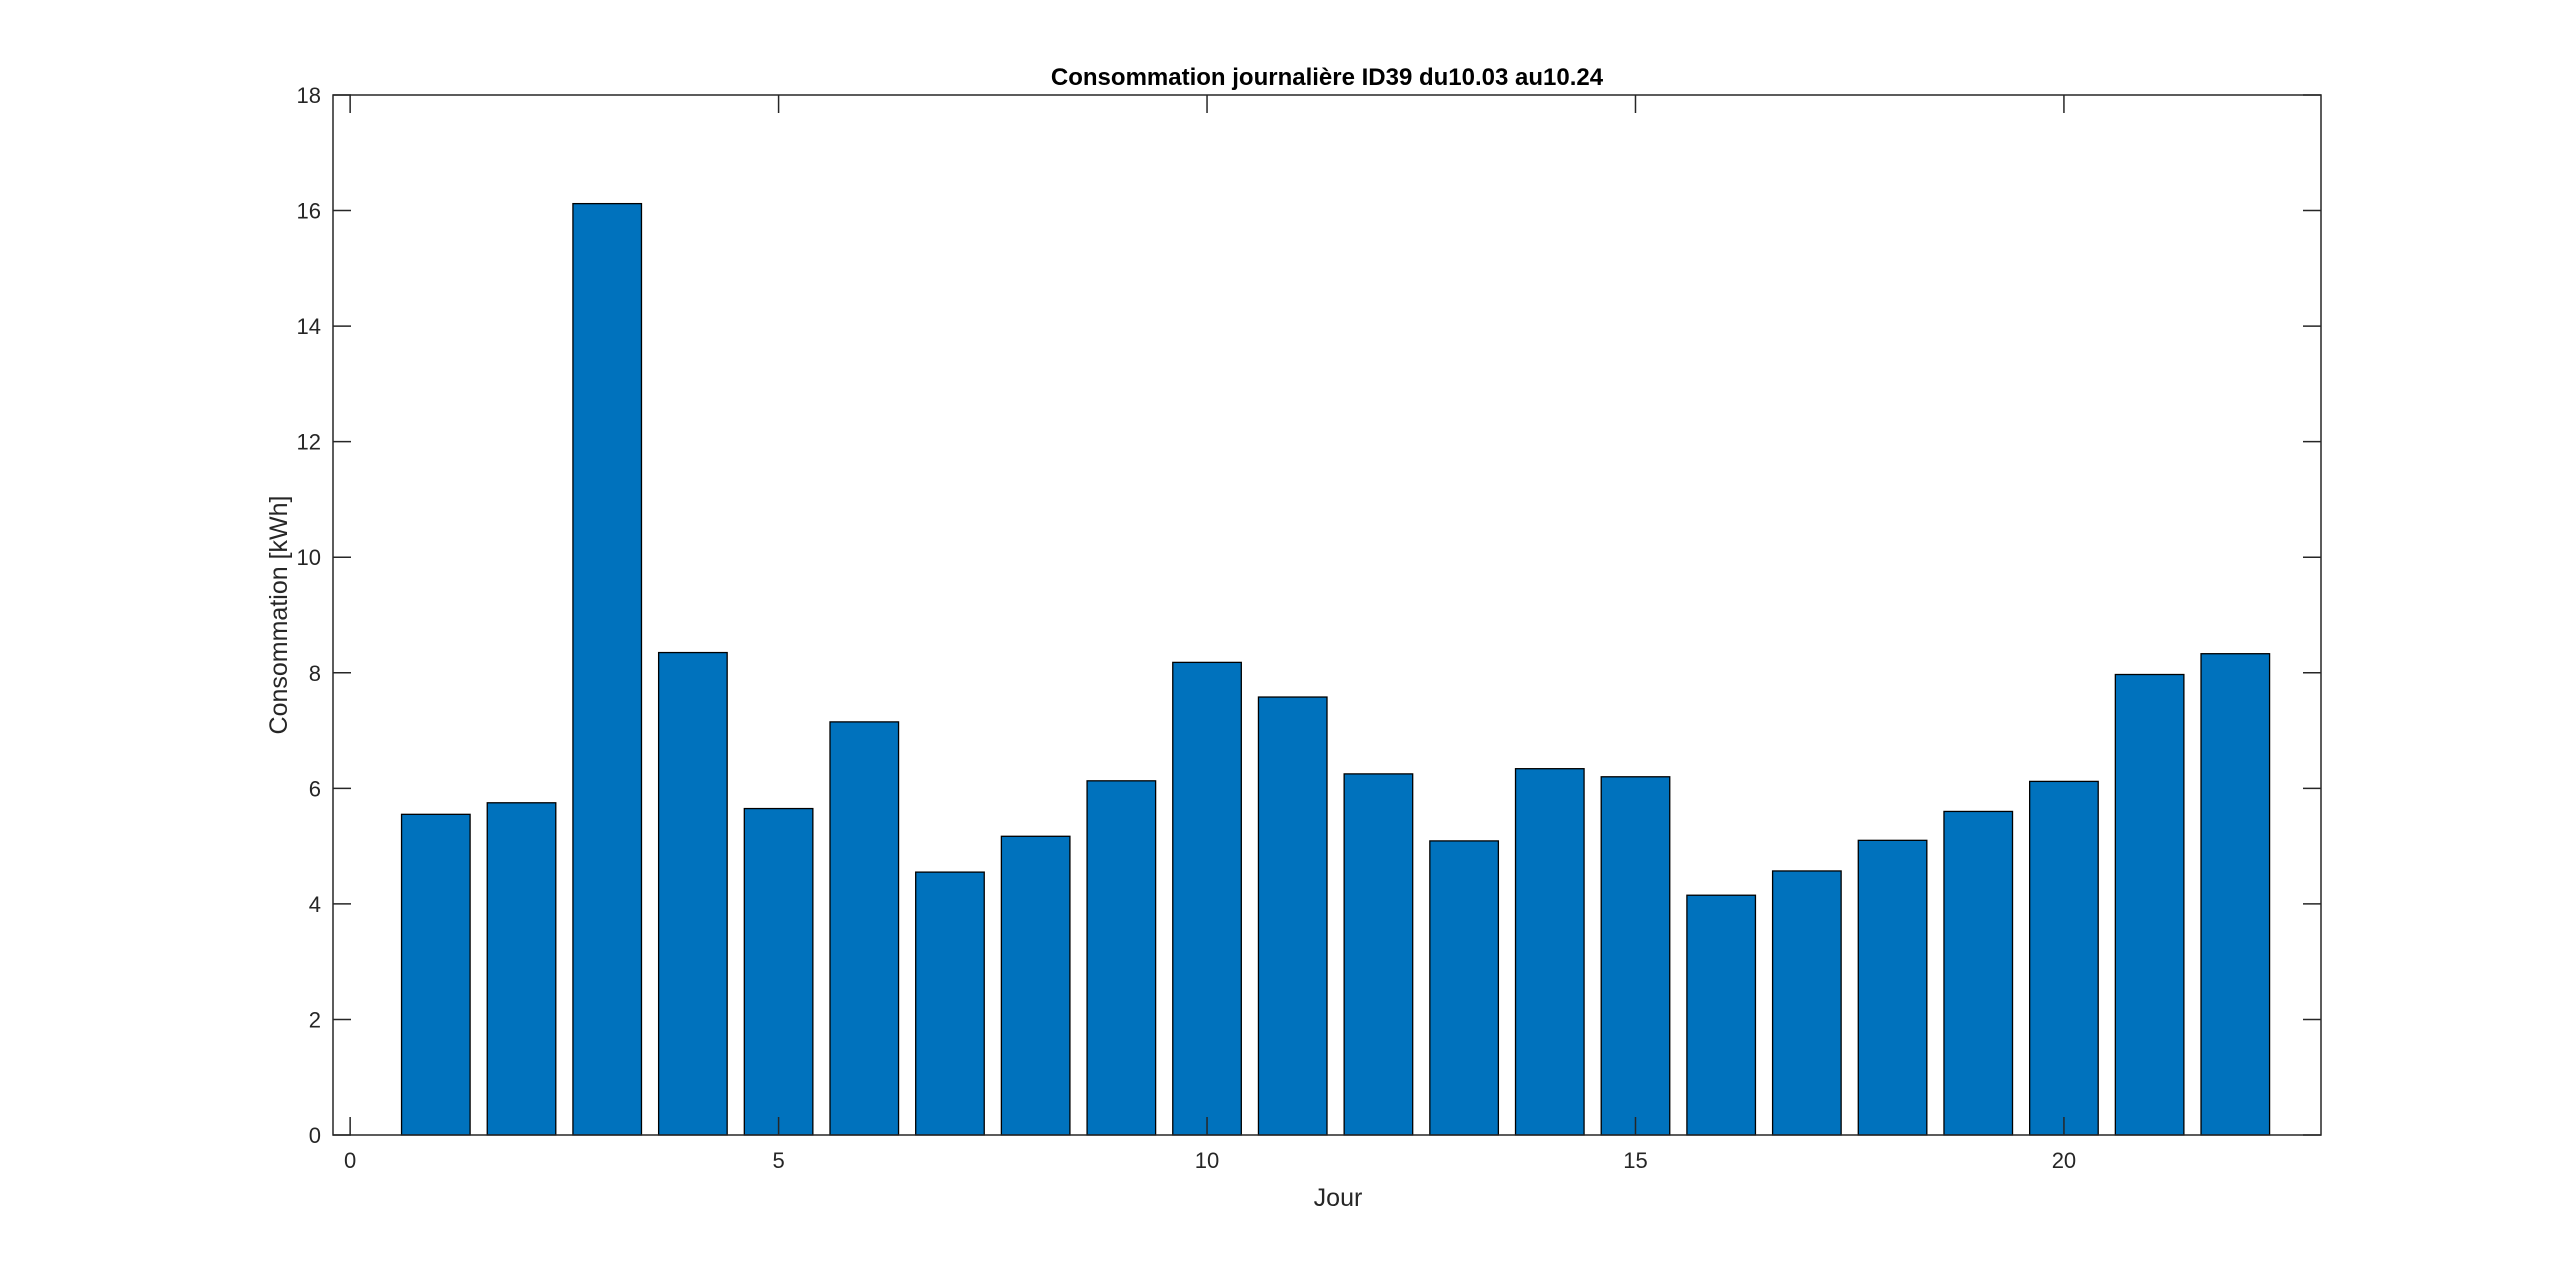  Describe the element at coordinates (309, 211) in the screenshot. I see `y-tick-label-16: 16` at that location.